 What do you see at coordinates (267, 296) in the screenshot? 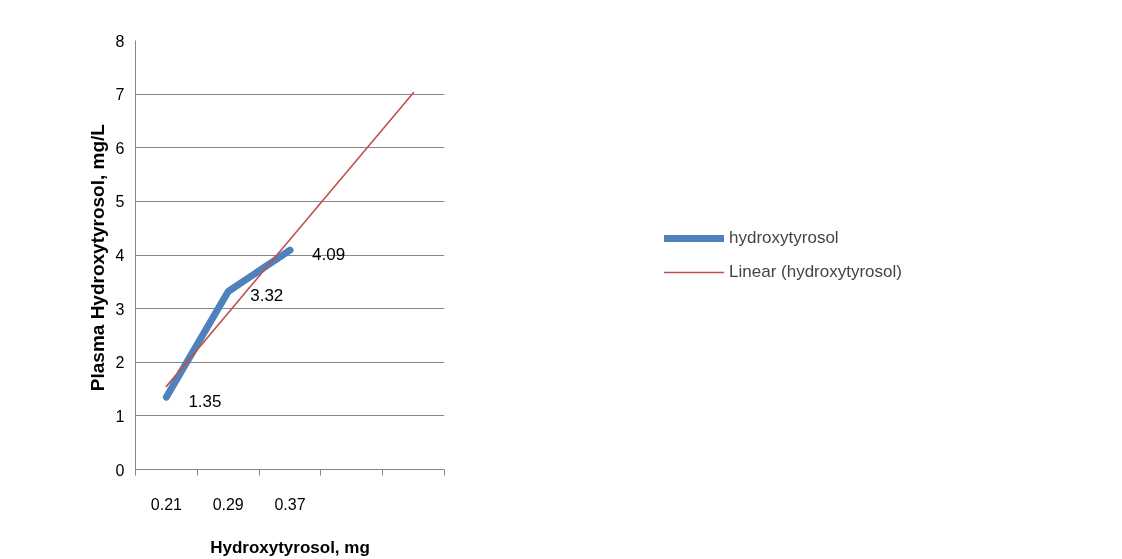
I see `data-label: 3.32` at bounding box center [267, 296].